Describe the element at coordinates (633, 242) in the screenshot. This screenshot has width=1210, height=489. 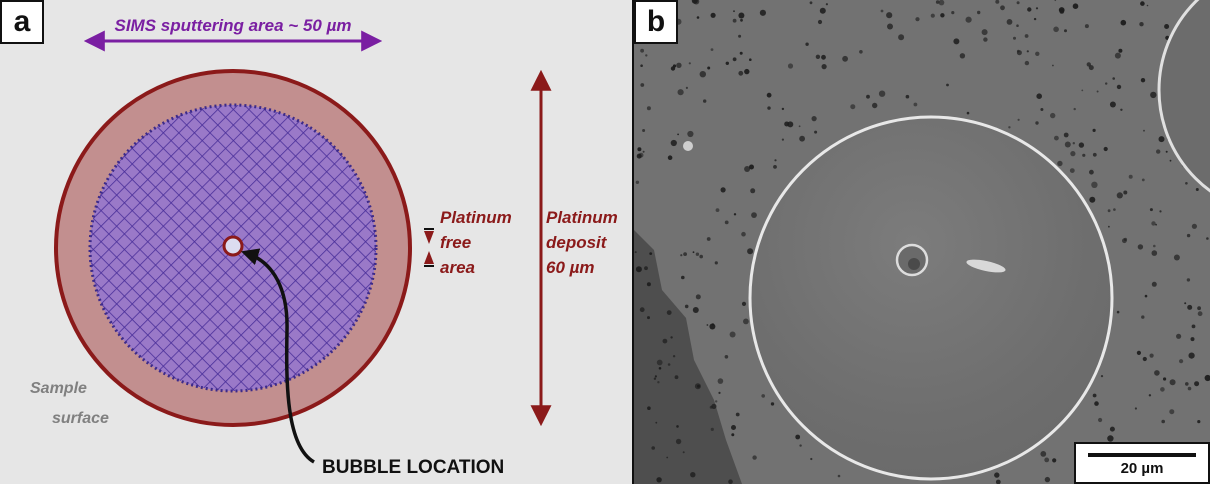
I see `panel-divider` at that location.